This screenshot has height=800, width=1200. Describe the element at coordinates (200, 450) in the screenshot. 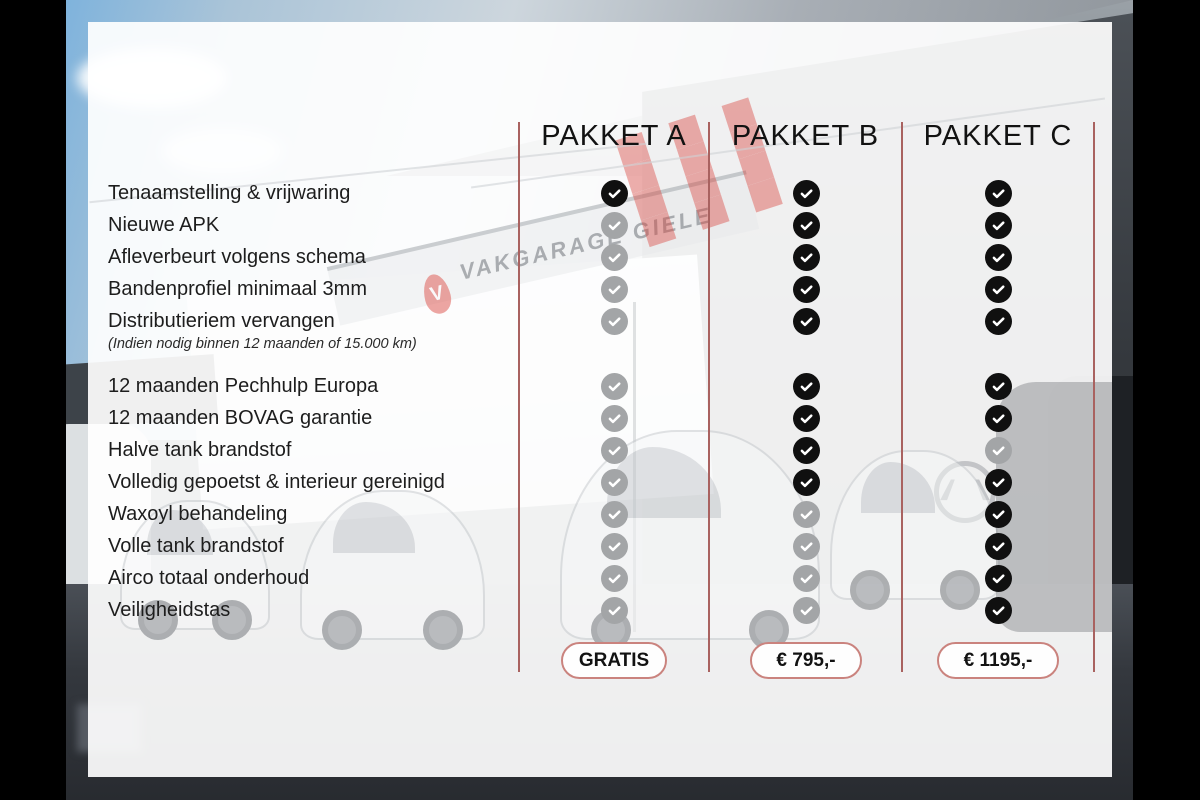

I see `feature-label: Halve tank brandstof` at that location.